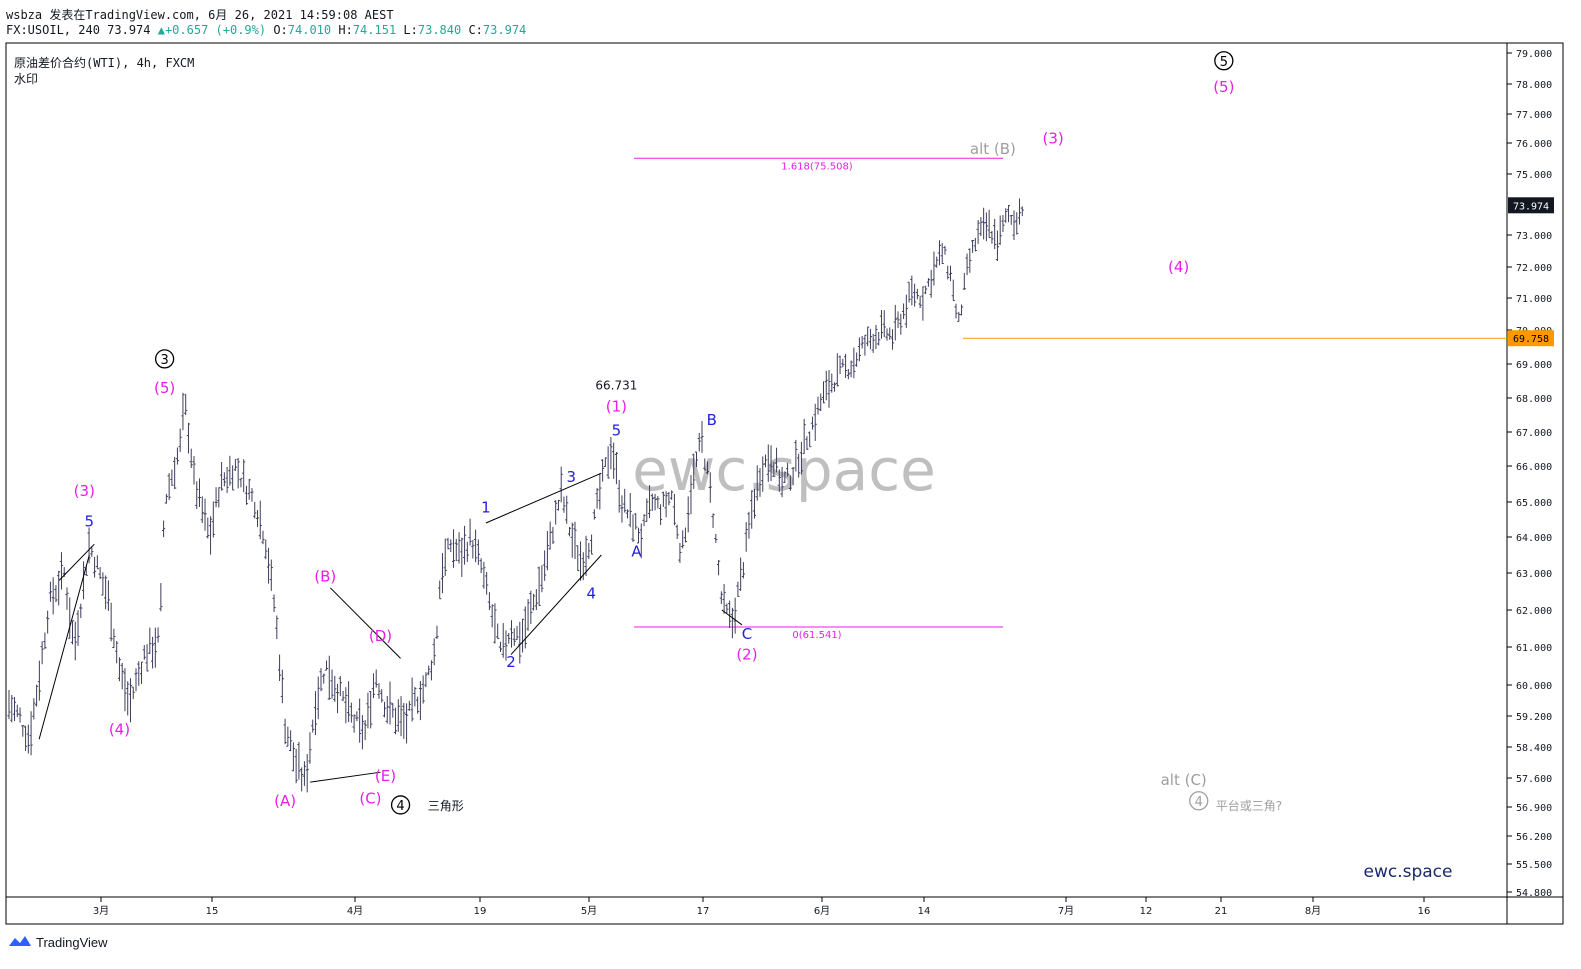  Describe the element at coordinates (818, 399) in the screenshot. I see `fibonacci-levels: 1.618(75.508) 0(61.541)` at that location.